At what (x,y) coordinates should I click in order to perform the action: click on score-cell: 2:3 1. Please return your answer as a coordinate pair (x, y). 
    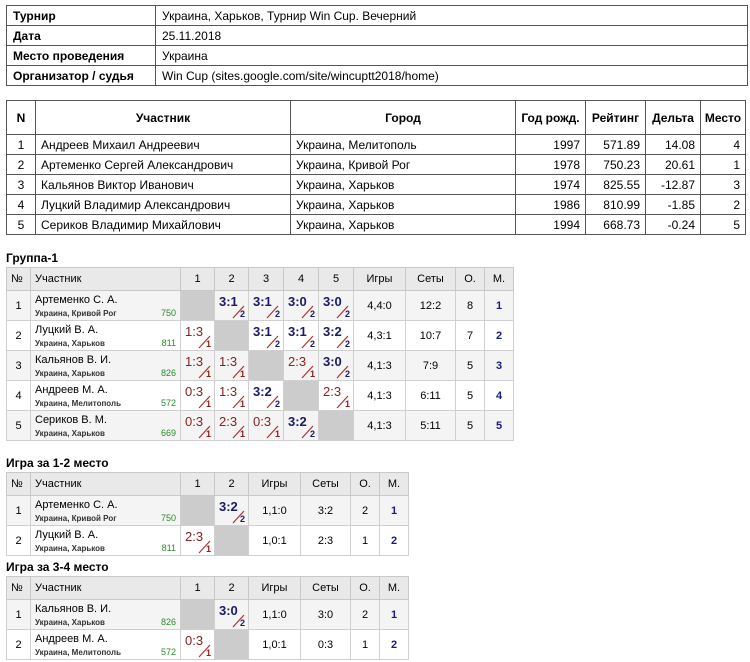
    Looking at the image, I should click on (197, 540).